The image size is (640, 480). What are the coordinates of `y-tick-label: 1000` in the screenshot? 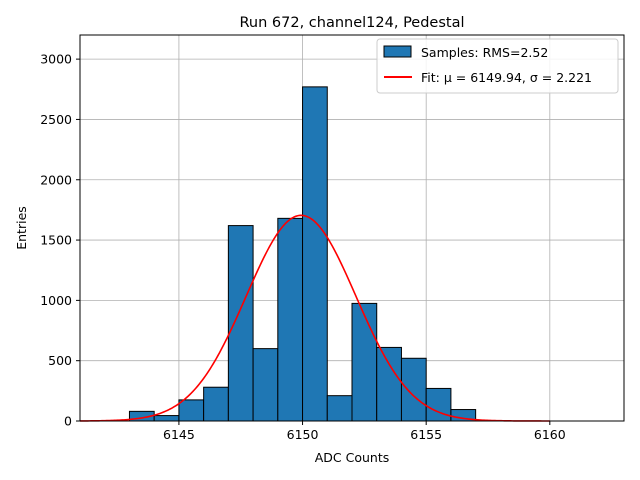 It's located at (56, 300).